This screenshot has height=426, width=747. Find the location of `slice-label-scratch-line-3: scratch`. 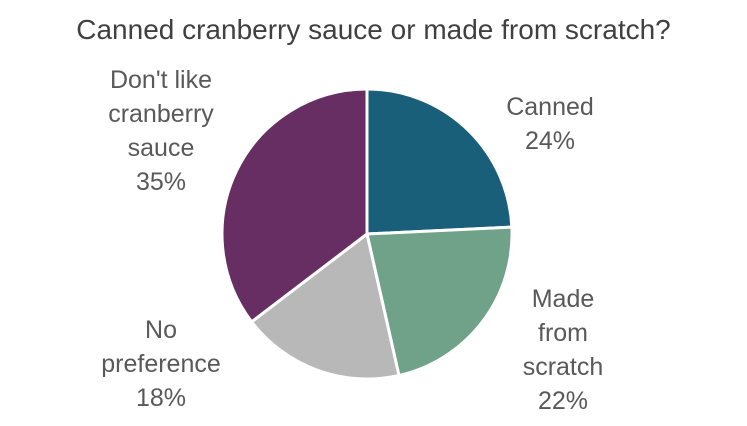

slice-label-scratch-line-3: scratch is located at coordinates (563, 367).